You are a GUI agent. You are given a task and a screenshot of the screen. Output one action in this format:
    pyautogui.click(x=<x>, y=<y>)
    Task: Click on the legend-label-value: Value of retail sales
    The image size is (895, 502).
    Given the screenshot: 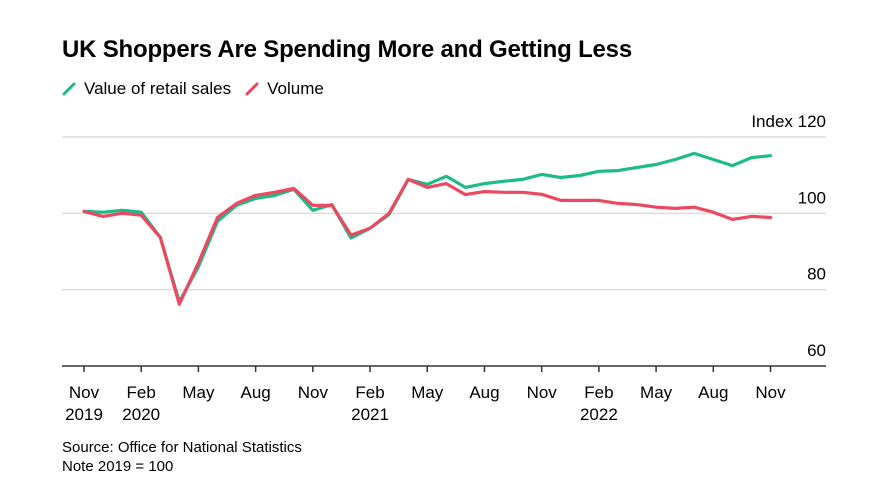 What is the action you would take?
    pyautogui.click(x=158, y=88)
    